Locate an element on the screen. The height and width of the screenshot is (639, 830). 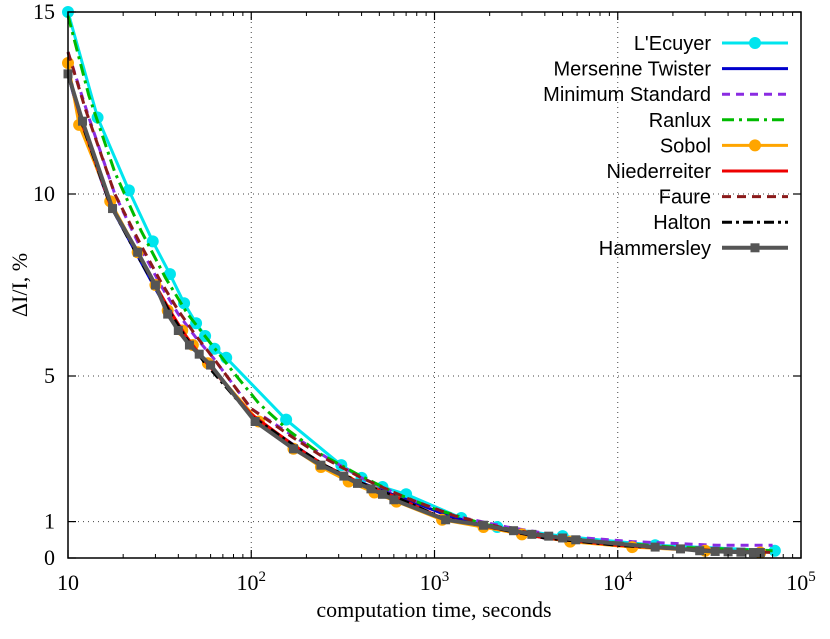
x-tick-label: 10² is located at coordinates (252, 582).